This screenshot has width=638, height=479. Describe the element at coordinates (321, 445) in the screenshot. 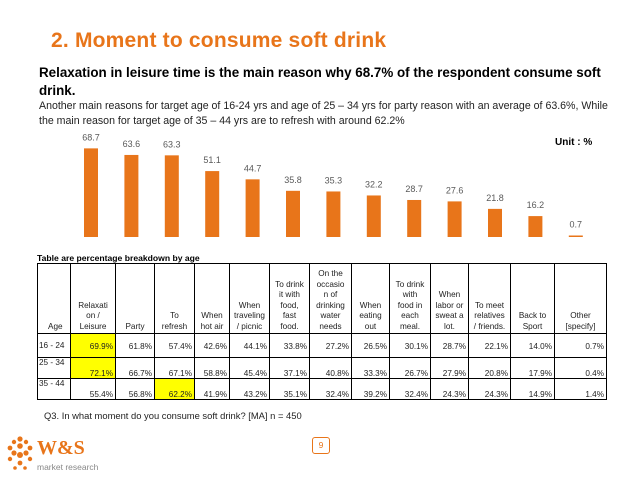

I see `page-number: 9` at that location.